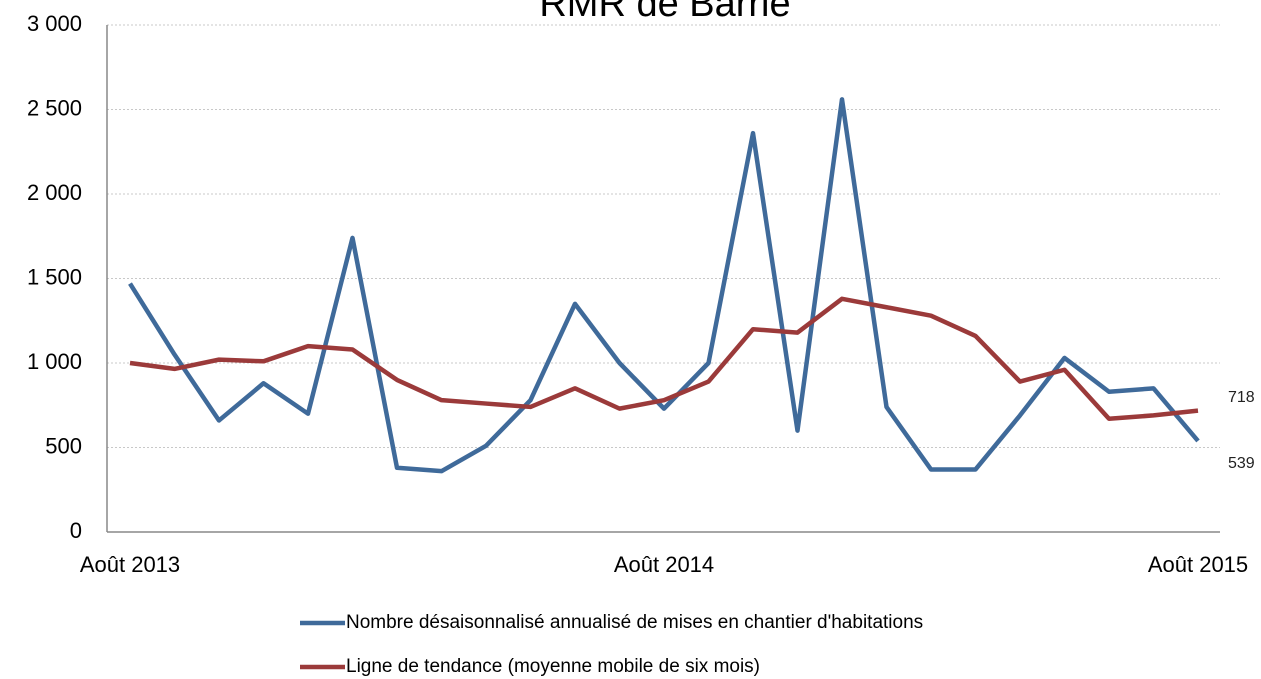 The width and height of the screenshot is (1261, 679). What do you see at coordinates (54, 192) in the screenshot?
I see `y-tick-label: 2 000` at bounding box center [54, 192].